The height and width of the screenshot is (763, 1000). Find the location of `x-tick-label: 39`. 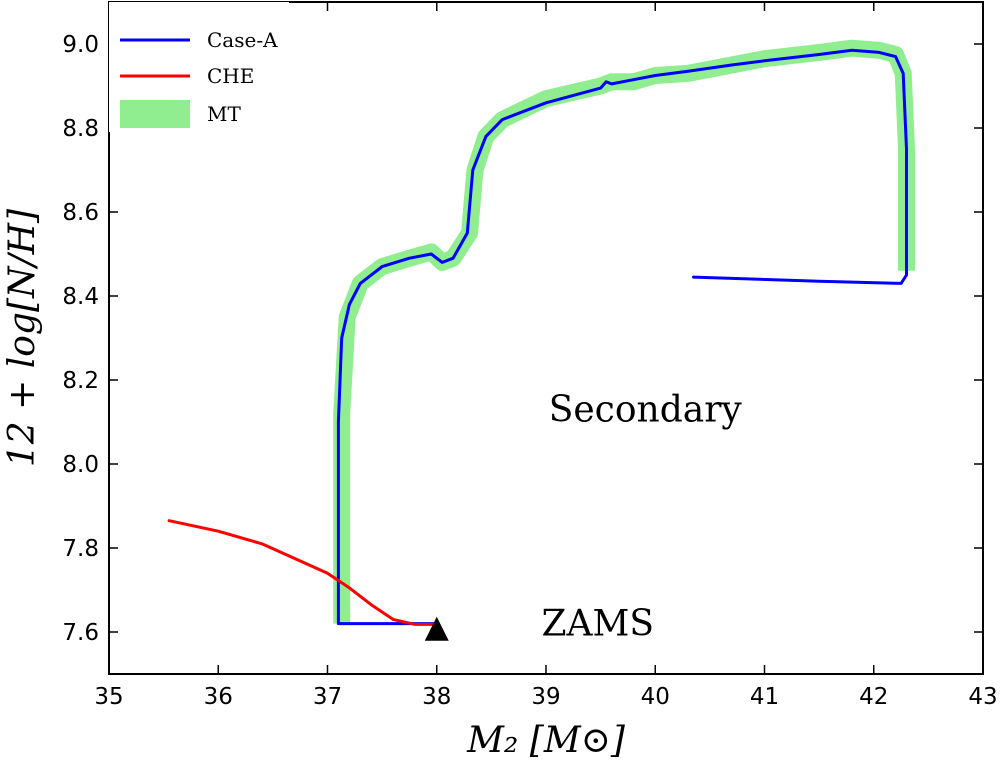

x-tick-label: 39 is located at coordinates (545, 697).